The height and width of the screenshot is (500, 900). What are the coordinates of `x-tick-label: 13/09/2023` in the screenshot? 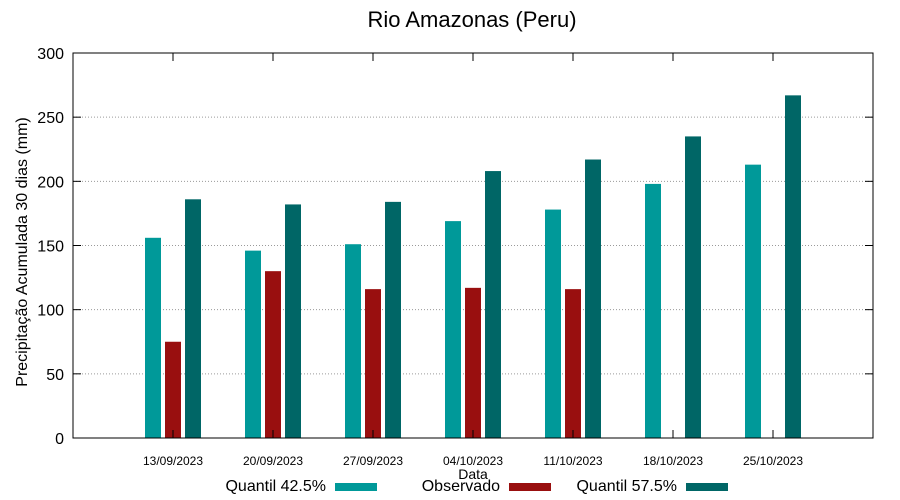 It's located at (173, 461).